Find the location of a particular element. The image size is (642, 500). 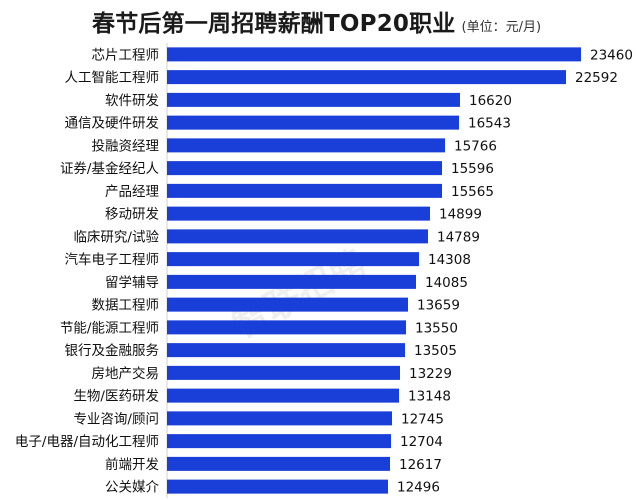

value-label: 15766 is located at coordinates (475, 146).